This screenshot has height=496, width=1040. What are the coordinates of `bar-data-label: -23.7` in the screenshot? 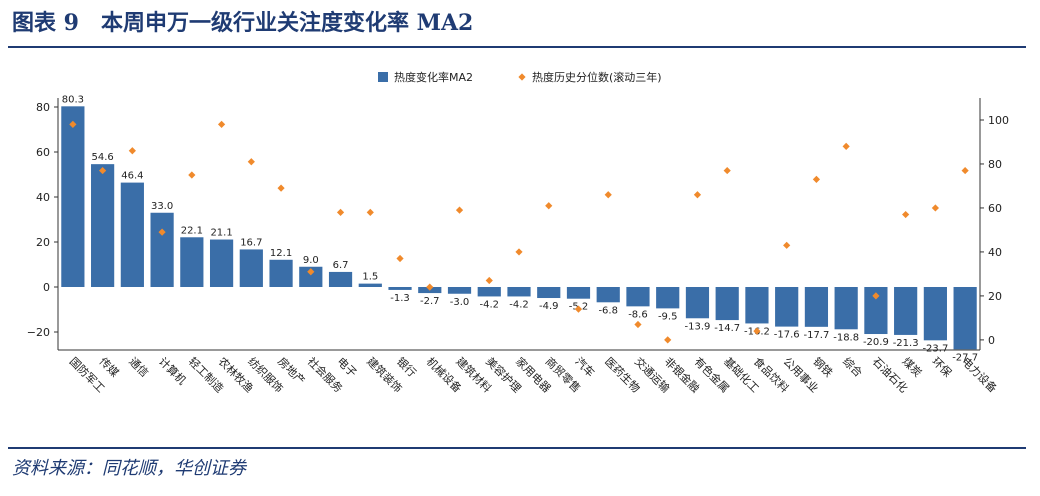 It's located at (935, 348).